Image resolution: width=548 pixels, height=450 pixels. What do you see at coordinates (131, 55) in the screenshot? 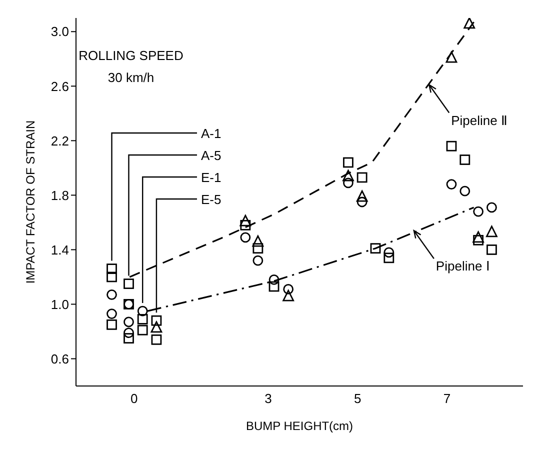
I see `annotation: ROLLING SPEED` at bounding box center [131, 55].